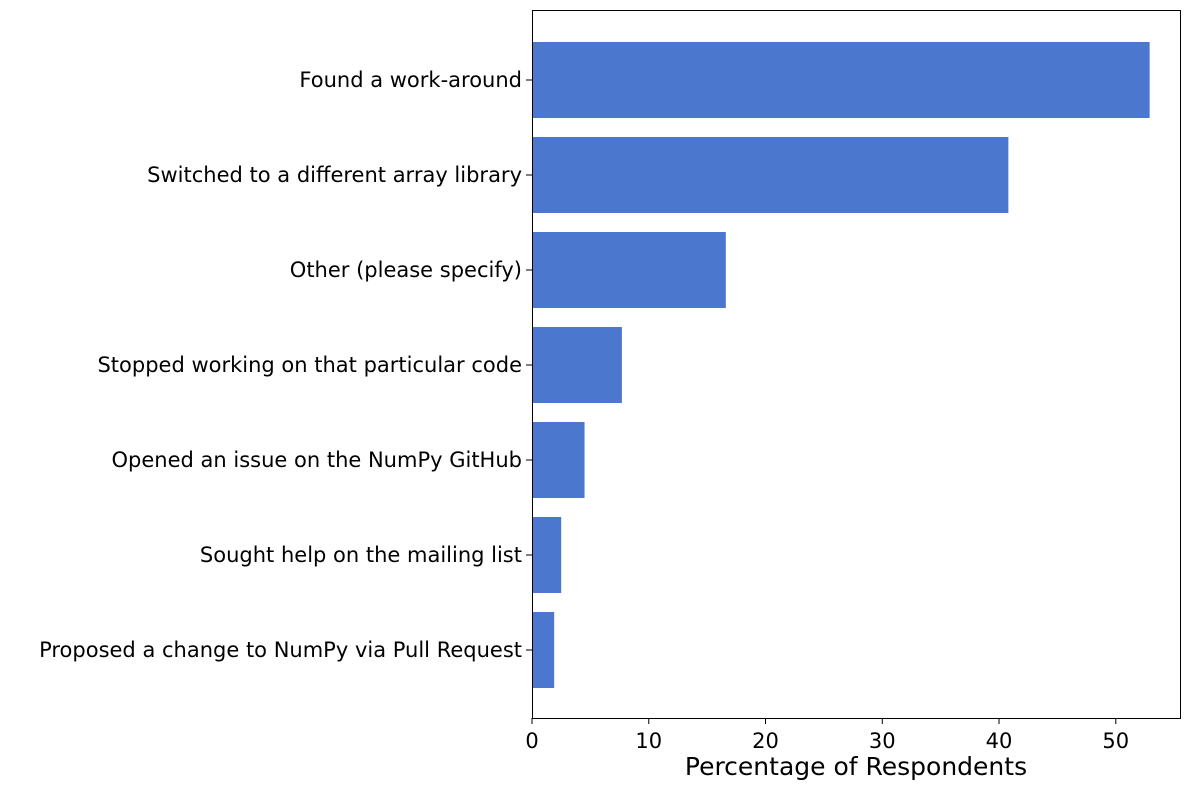 The width and height of the screenshot is (1189, 790). What do you see at coordinates (317, 460) in the screenshot?
I see `category-label: Opened an issue on the NumPy GitHub` at bounding box center [317, 460].